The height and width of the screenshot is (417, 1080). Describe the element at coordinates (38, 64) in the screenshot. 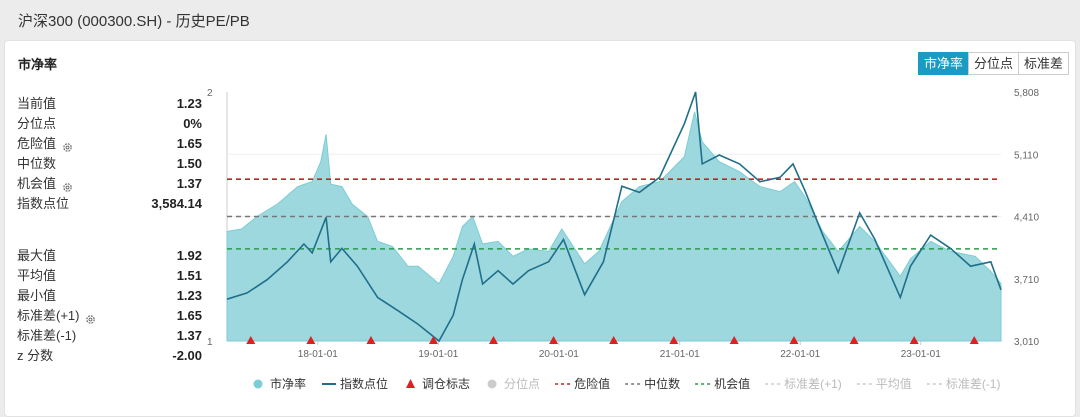

I see `panel-title: 市净率` at that location.